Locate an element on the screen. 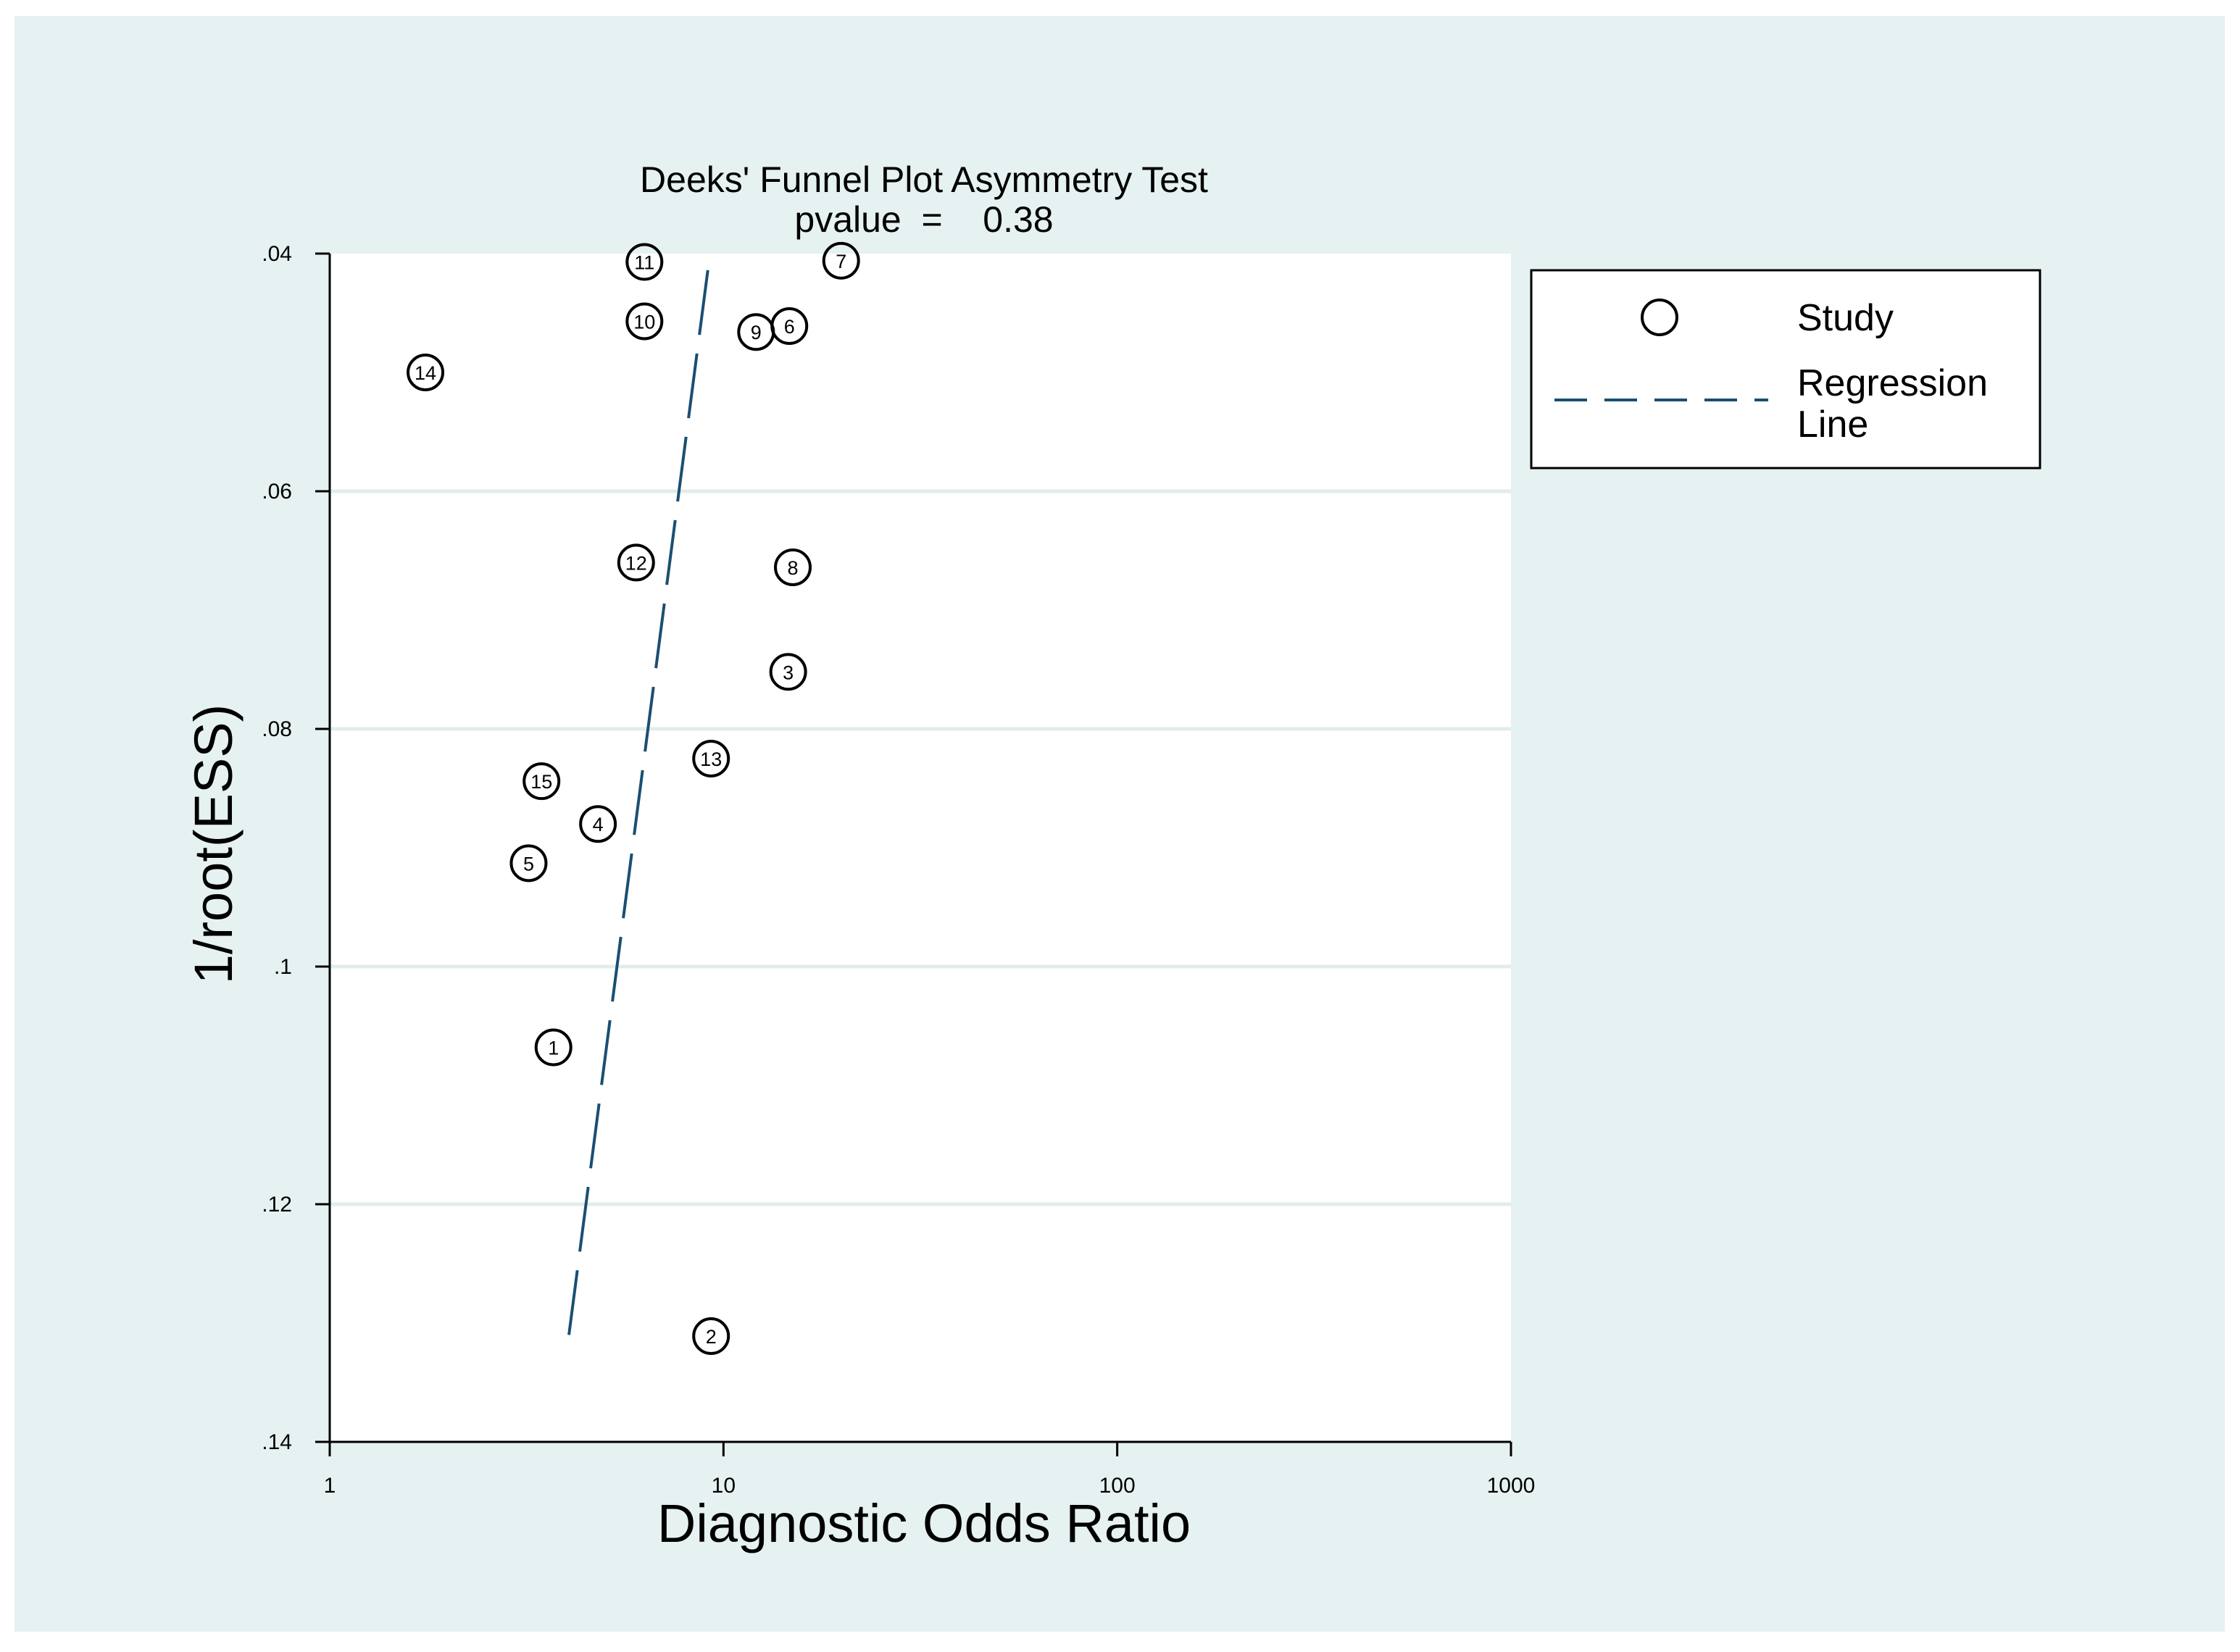 This screenshot has height=1652, width=2240. y-tick-label: .12 is located at coordinates (277, 1205).